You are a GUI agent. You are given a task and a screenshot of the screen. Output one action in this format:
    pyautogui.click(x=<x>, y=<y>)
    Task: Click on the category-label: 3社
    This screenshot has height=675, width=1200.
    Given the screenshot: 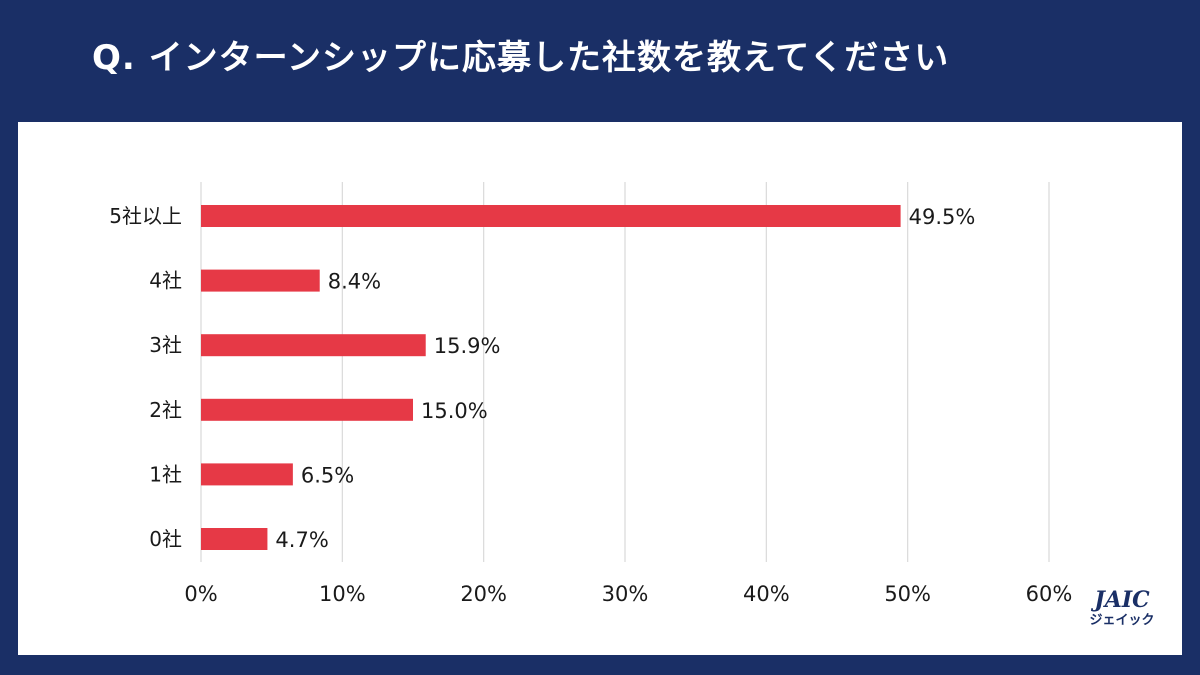 What is the action you would take?
    pyautogui.click(x=165, y=345)
    